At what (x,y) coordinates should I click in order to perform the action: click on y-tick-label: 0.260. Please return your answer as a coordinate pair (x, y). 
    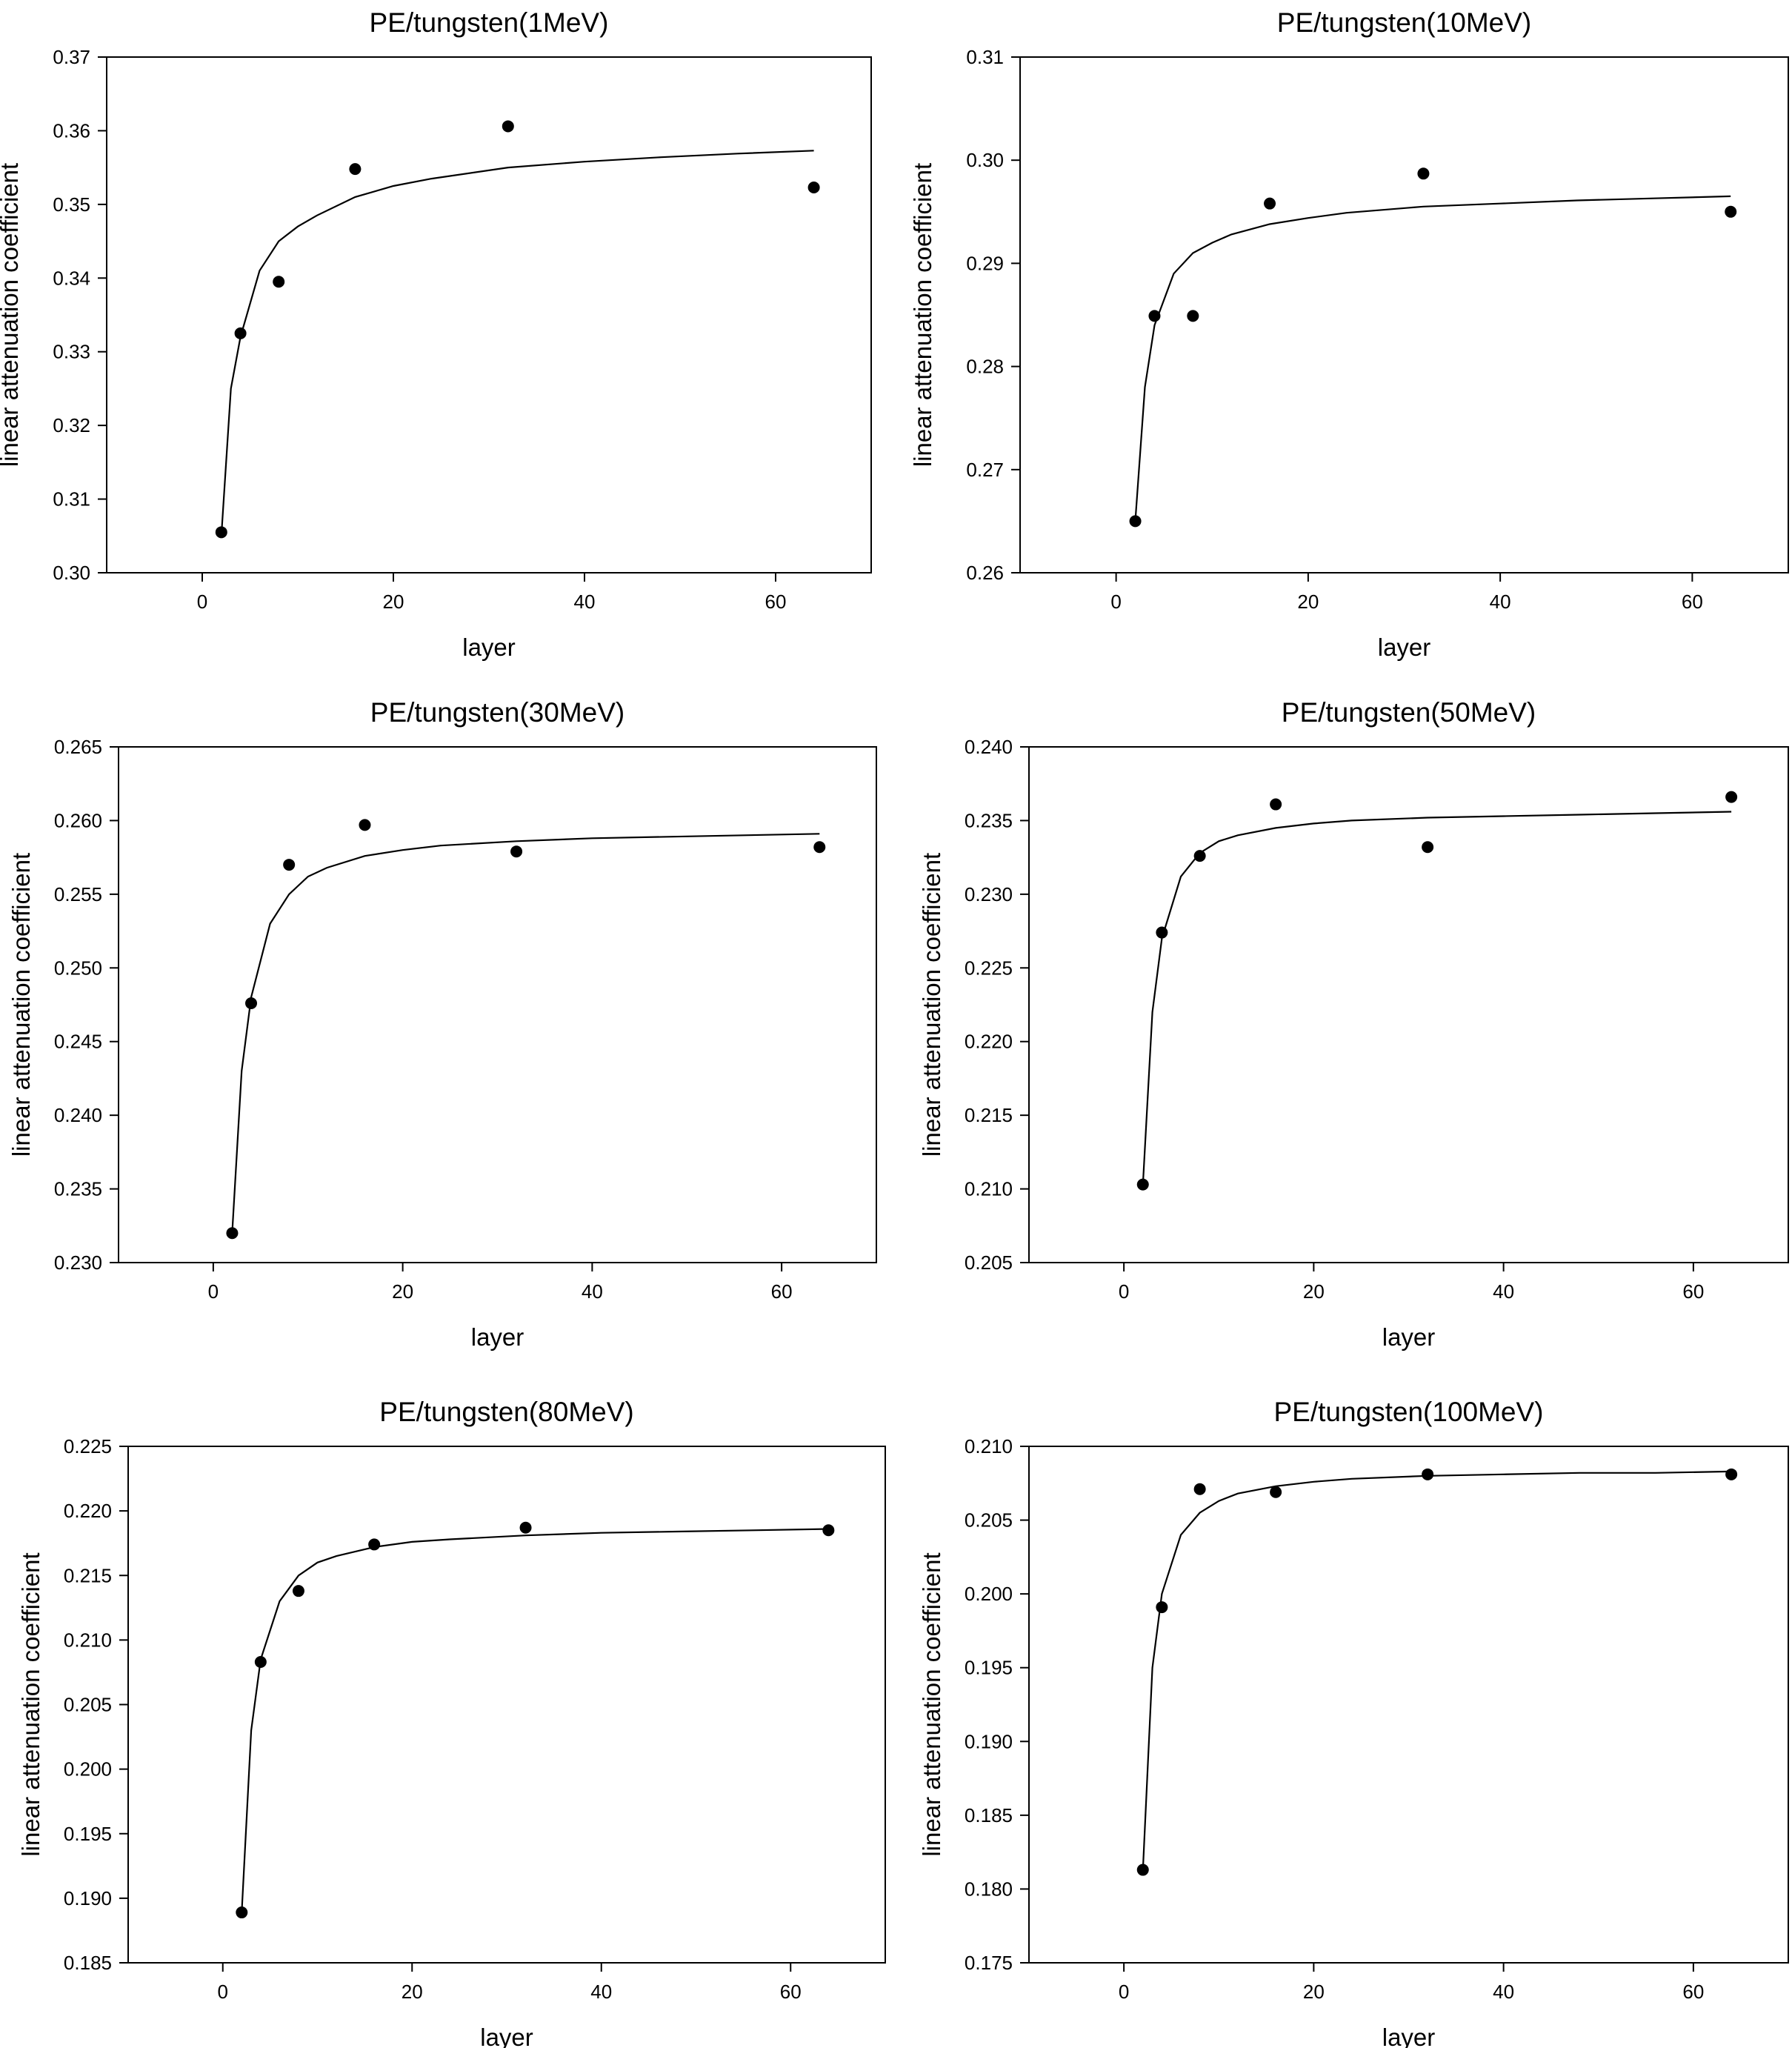
    Looking at the image, I should click on (78, 820).